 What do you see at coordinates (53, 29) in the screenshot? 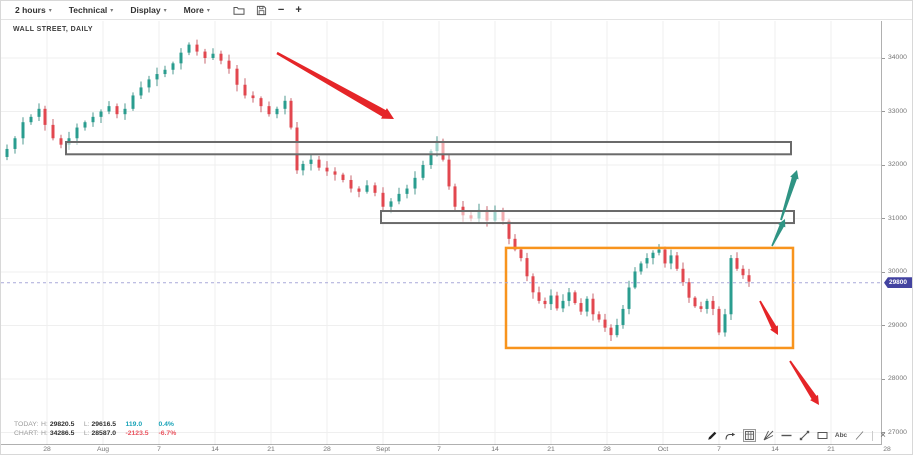
I see `instrument-label: WALL STREET, DAILY` at bounding box center [53, 29].